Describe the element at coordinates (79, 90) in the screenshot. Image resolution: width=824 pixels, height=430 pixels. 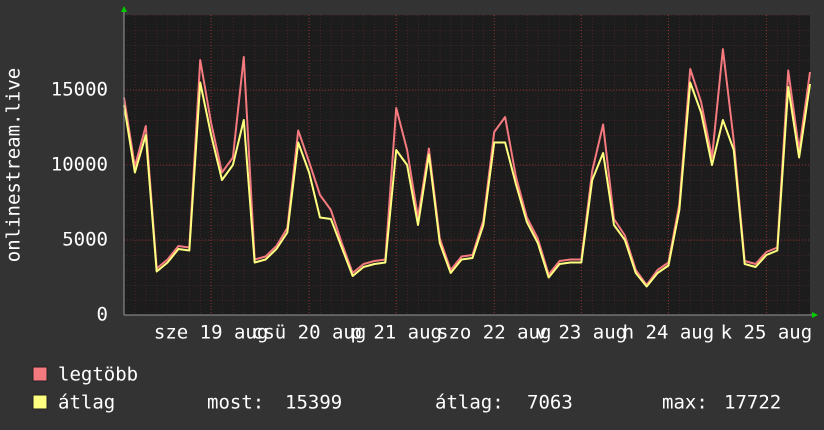
I see `y-tick-label: 15000` at that location.